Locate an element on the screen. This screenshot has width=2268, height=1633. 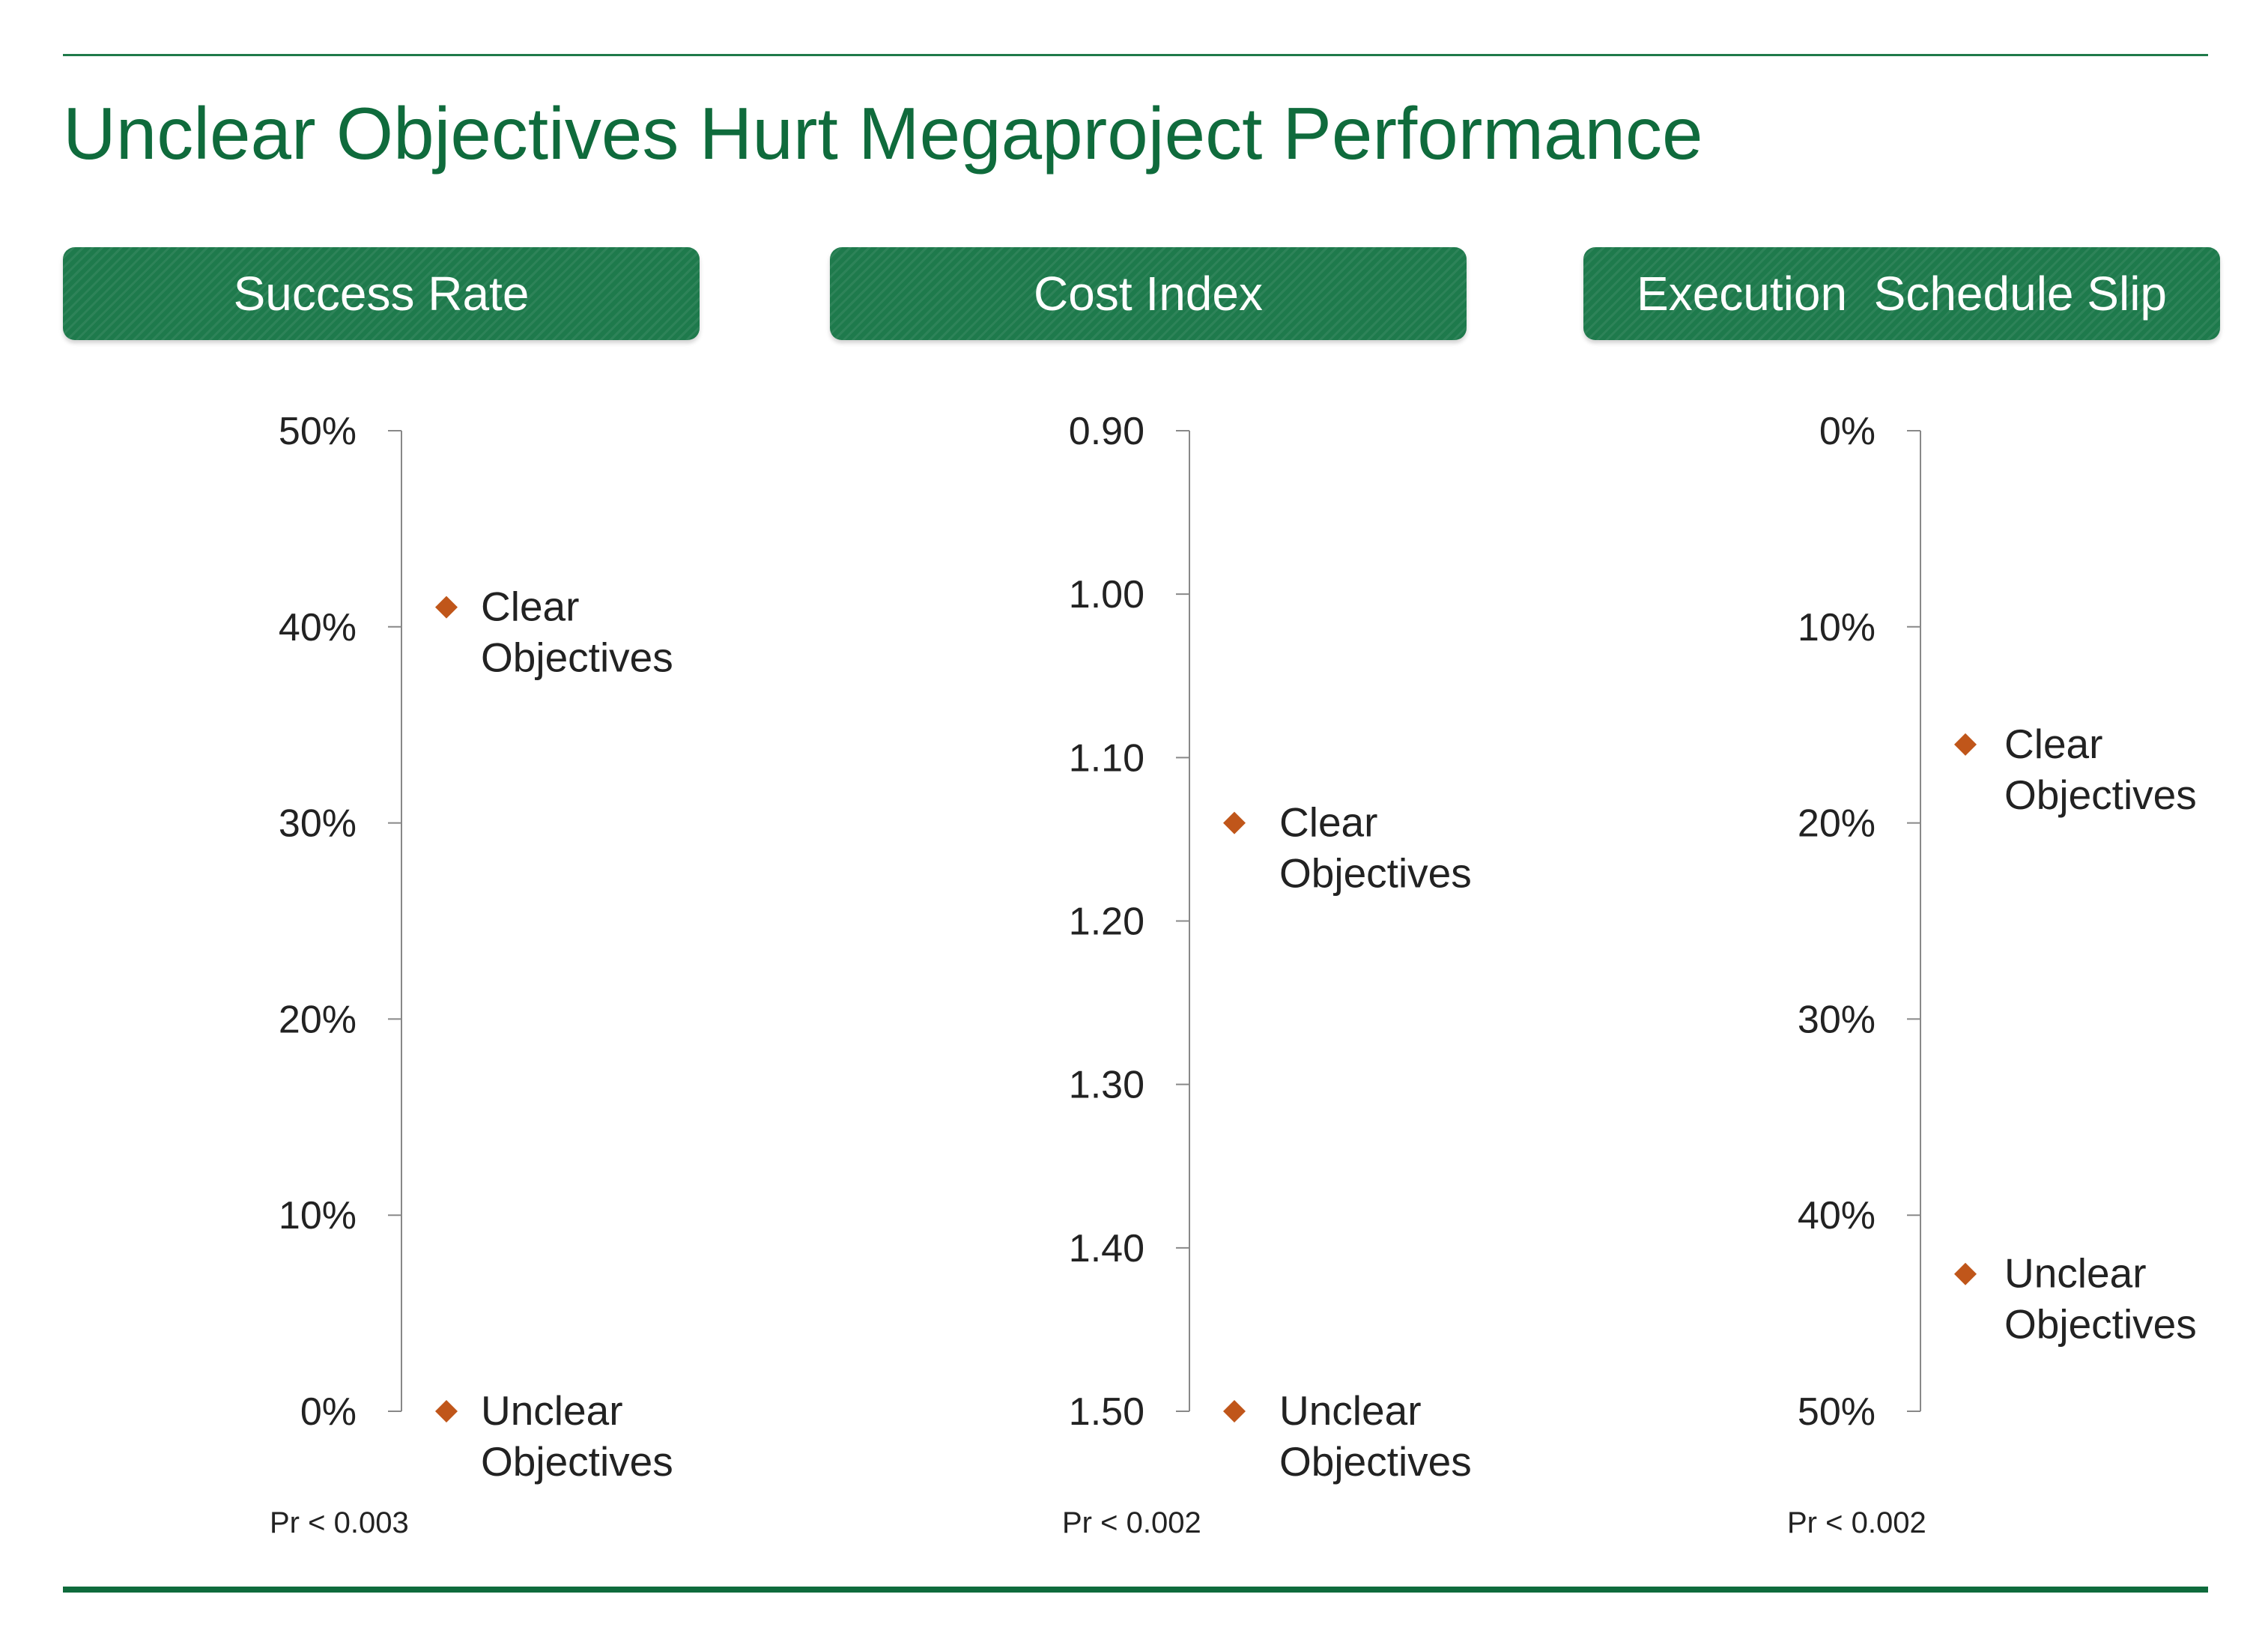
y-tick-label: 1.50 is located at coordinates (1106, 1412).